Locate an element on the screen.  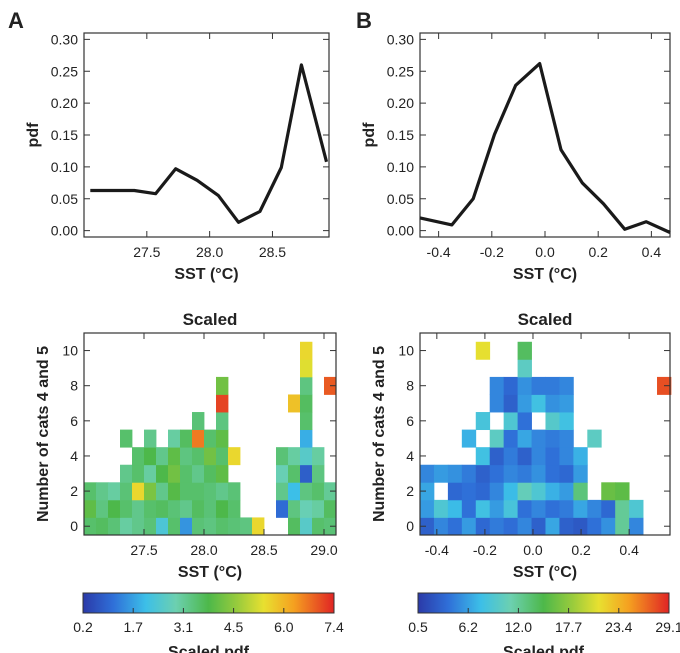
colorbar-b-tick-label: 0.5 is located at coordinates (418, 627).